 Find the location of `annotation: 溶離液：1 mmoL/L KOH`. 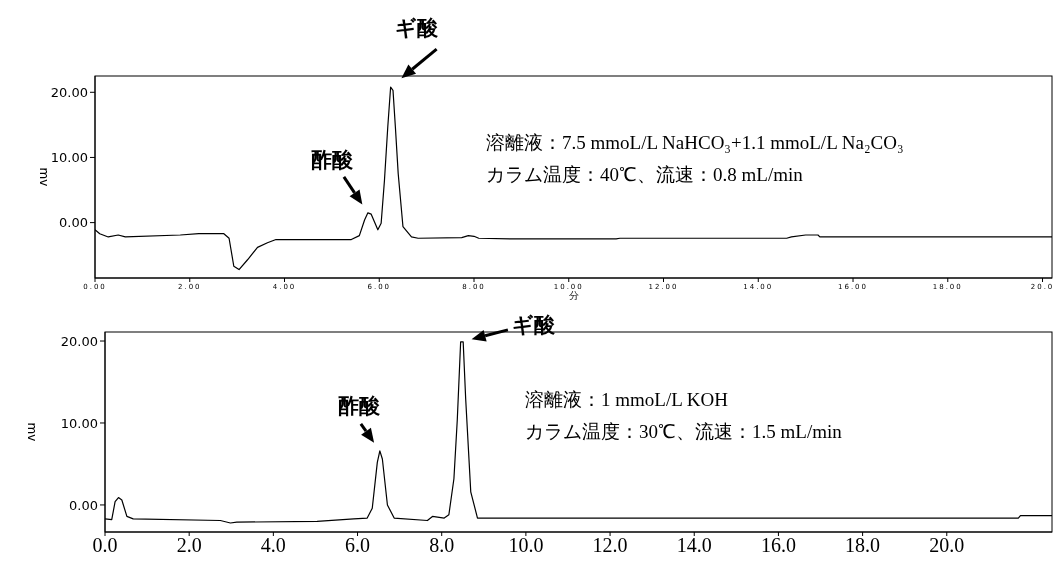

annotation: 溶離液：1 mmoL/L KOH is located at coordinates (627, 400).